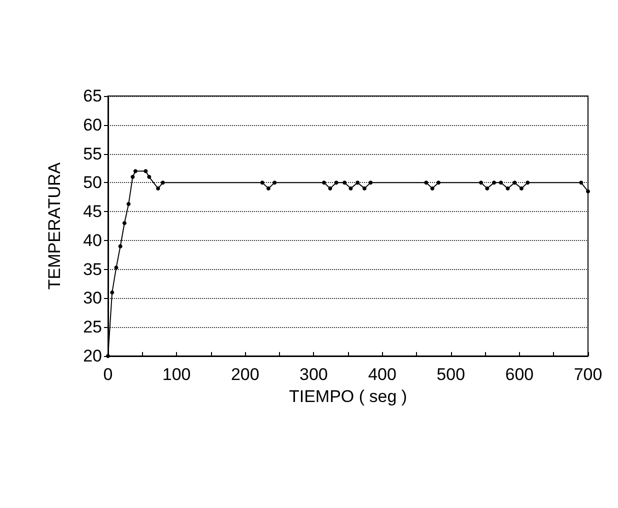 The width and height of the screenshot is (618, 508). I want to click on y-tick-label: 35, so click(92, 269).